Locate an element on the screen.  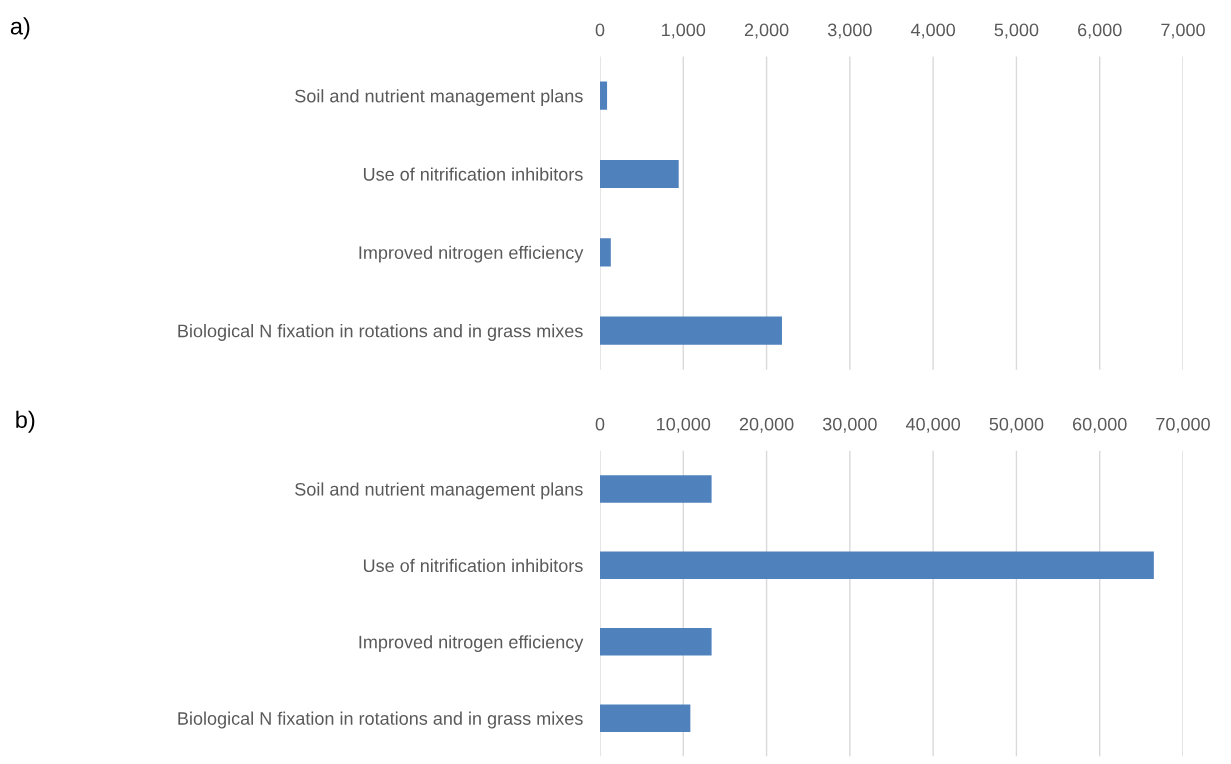
x-tick-label: 60,000 is located at coordinates (1100, 425).